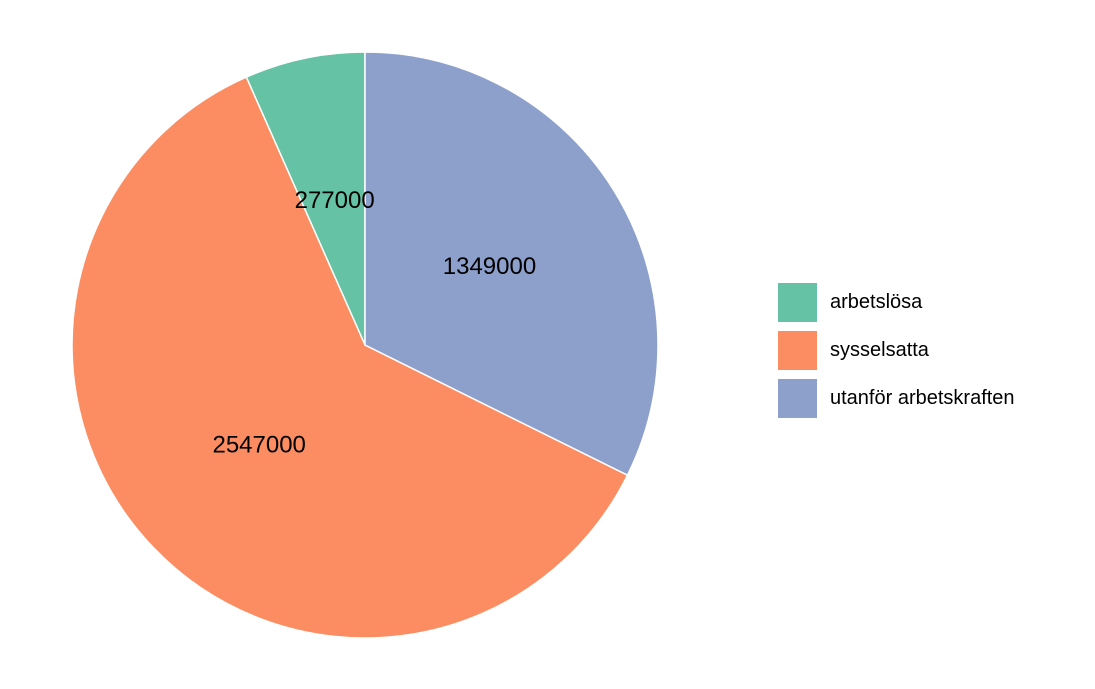 This screenshot has height=689, width=1095. Describe the element at coordinates (922, 397) in the screenshot. I see `legend-label-utanfor-arbetskraften: utanför arbetskraften` at that location.